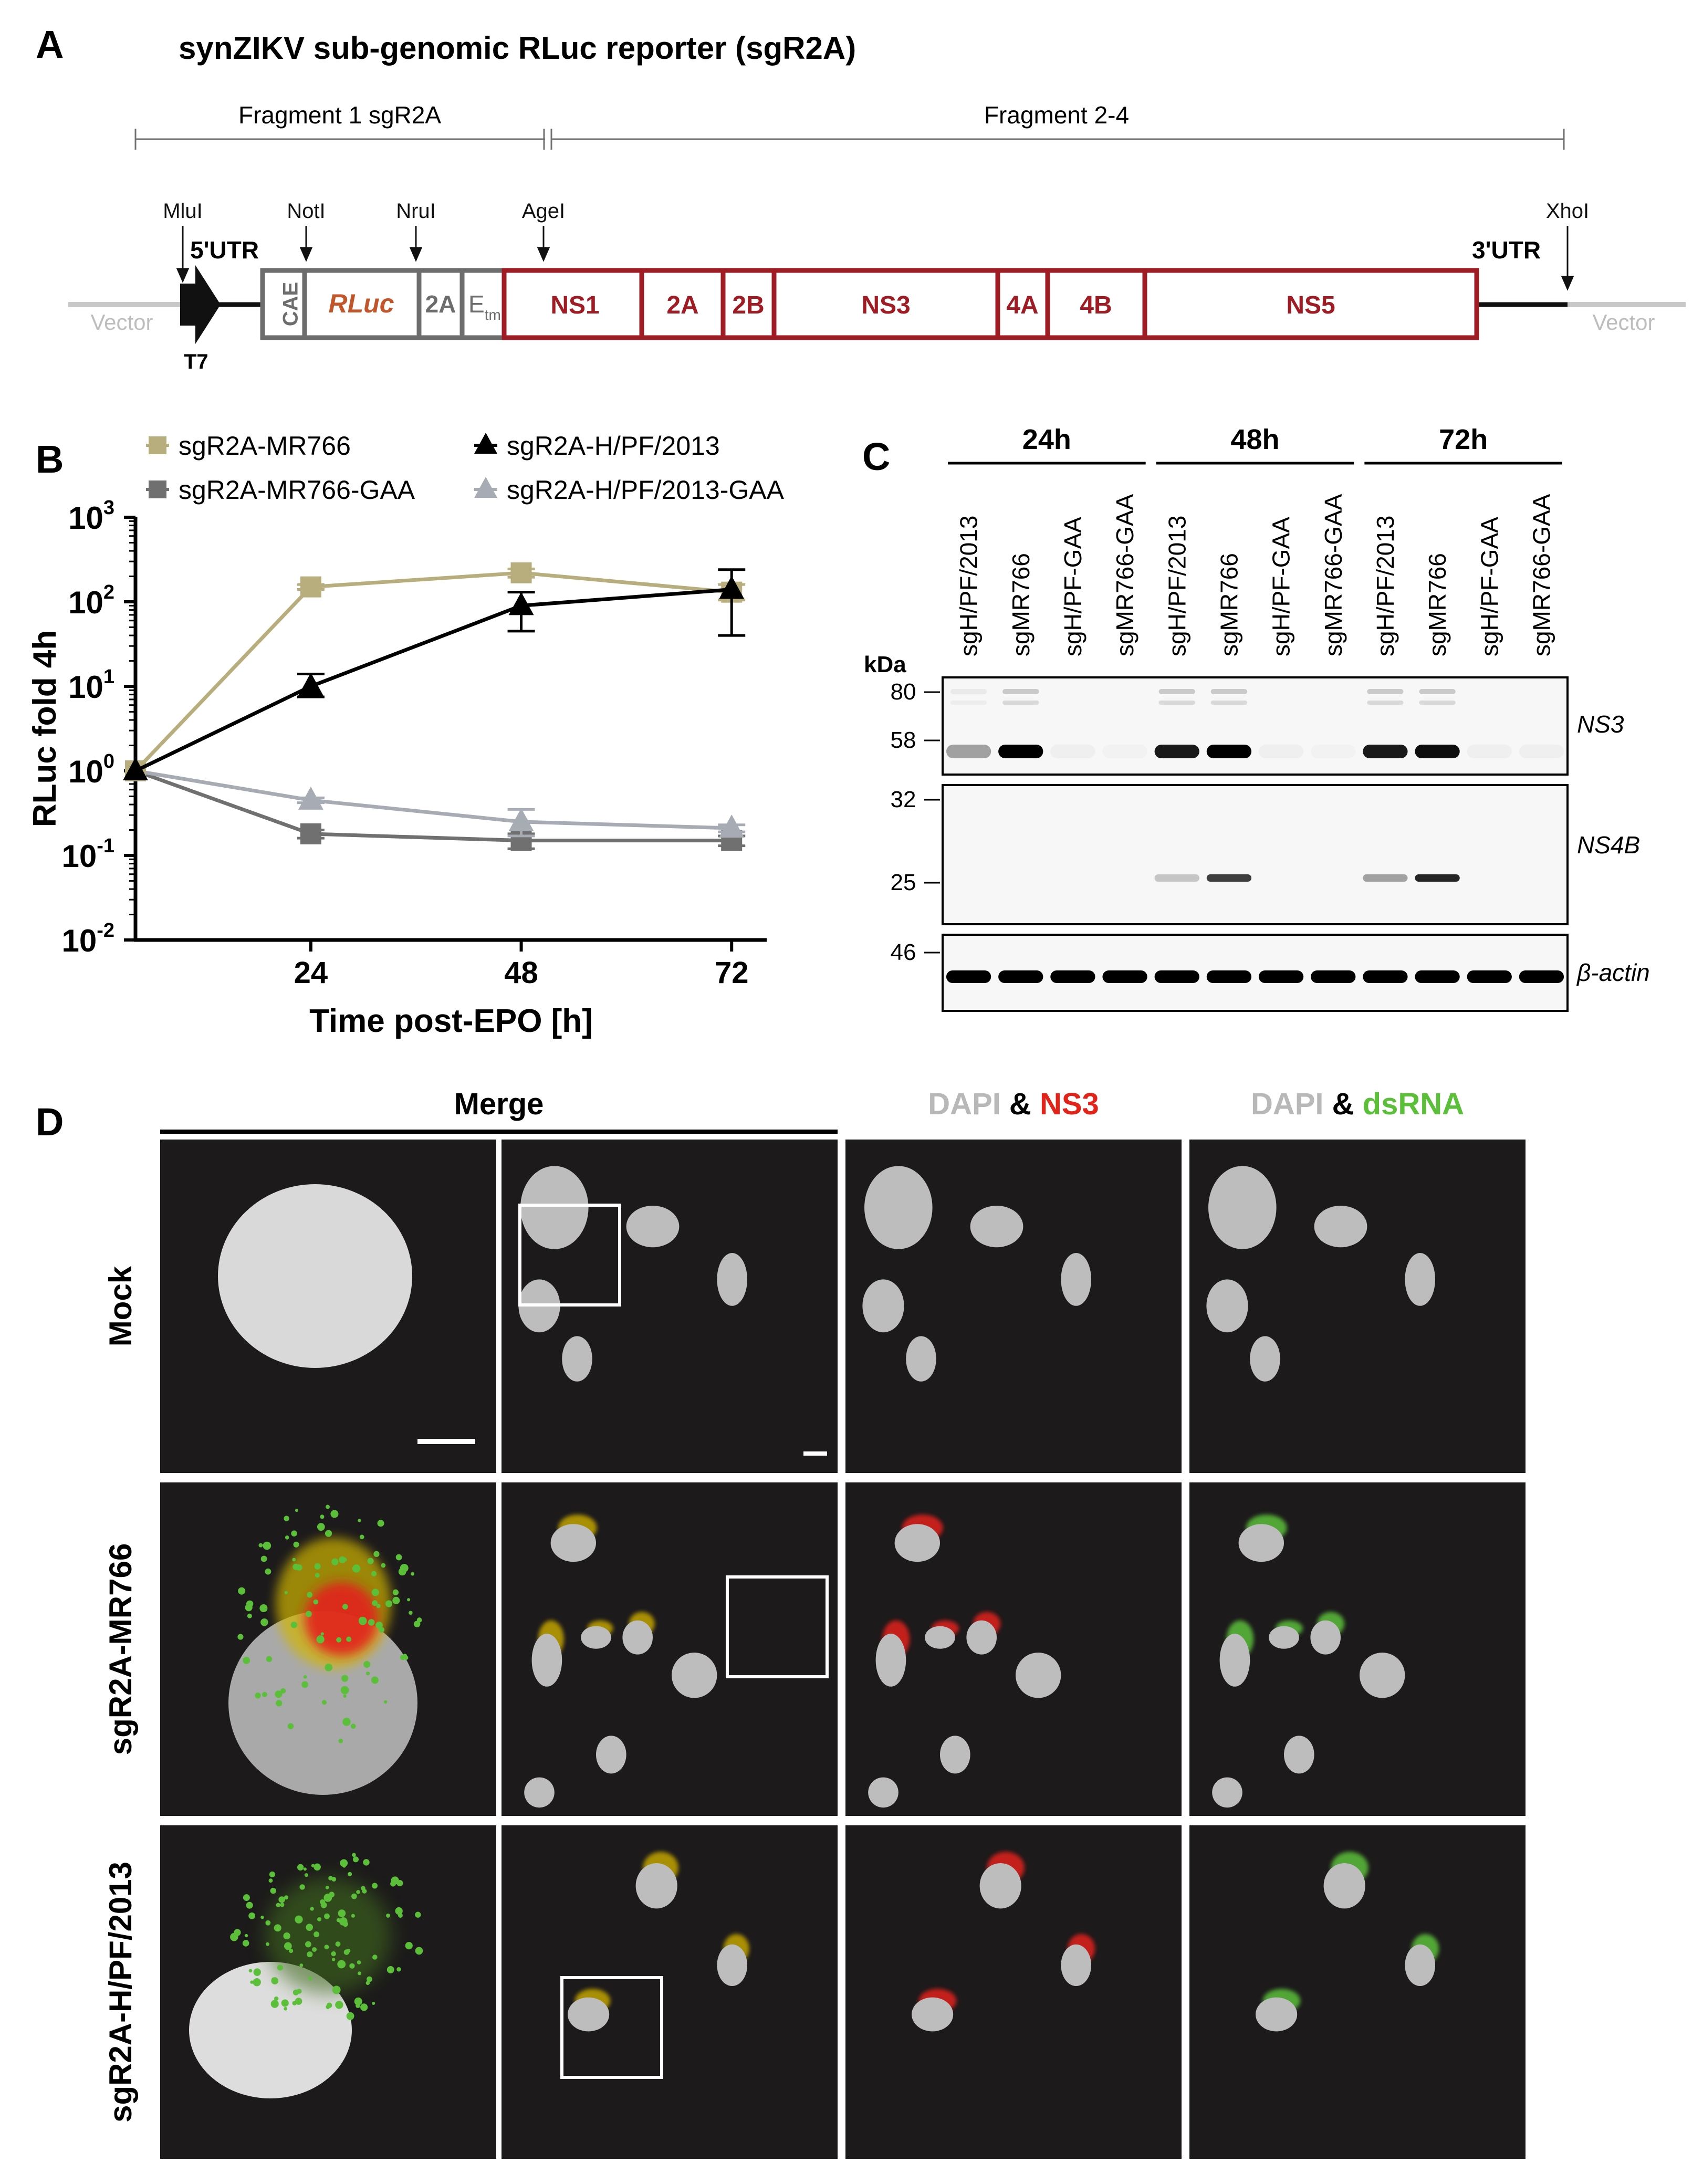  What do you see at coordinates (91, 600) in the screenshot?
I see `y-tick-label: 102` at bounding box center [91, 600].